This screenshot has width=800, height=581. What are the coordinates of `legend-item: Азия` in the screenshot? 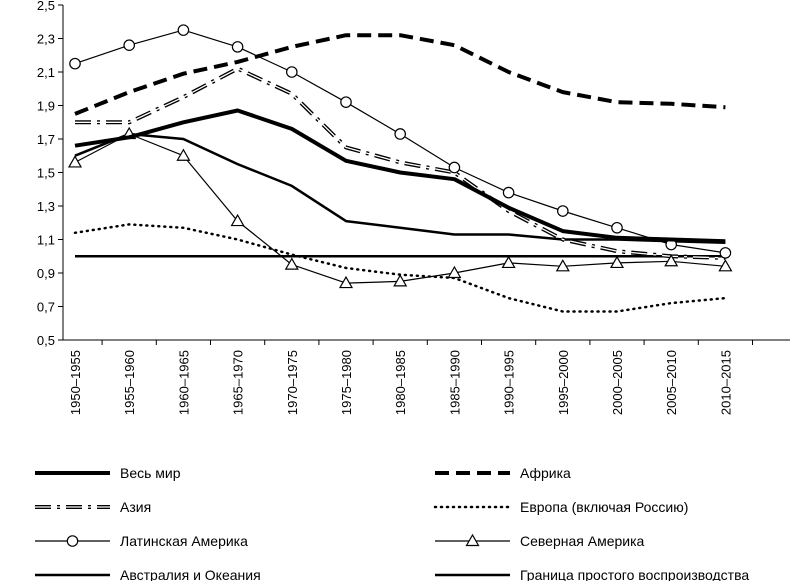 It's located at (93, 507).